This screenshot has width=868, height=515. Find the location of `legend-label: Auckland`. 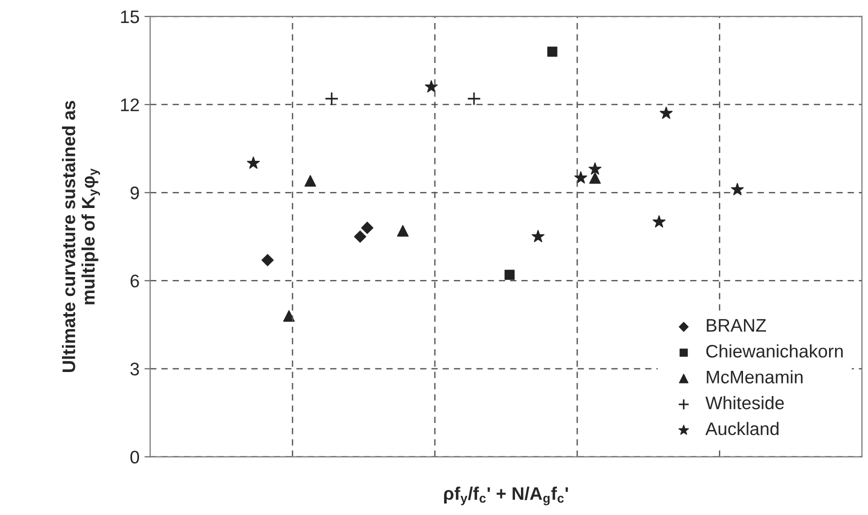

legend-label: Auckland is located at coordinates (741, 429).